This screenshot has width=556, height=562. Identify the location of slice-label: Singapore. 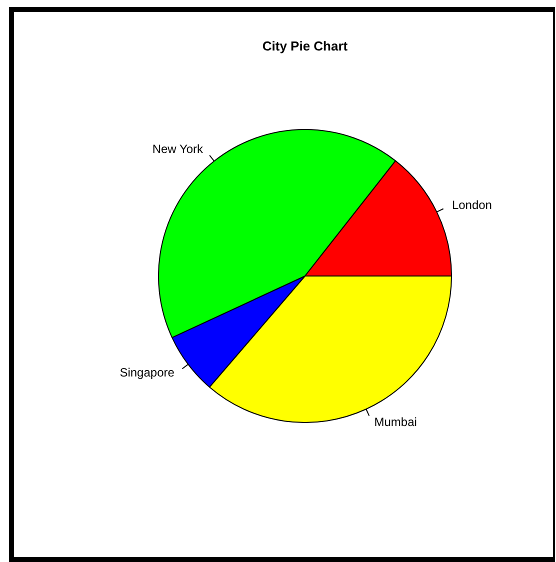
(147, 372).